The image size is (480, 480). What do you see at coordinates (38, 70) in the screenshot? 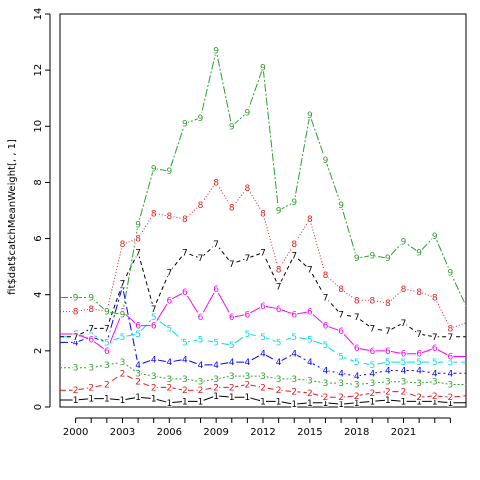
I see `y-tick-label: 12` at bounding box center [38, 70].